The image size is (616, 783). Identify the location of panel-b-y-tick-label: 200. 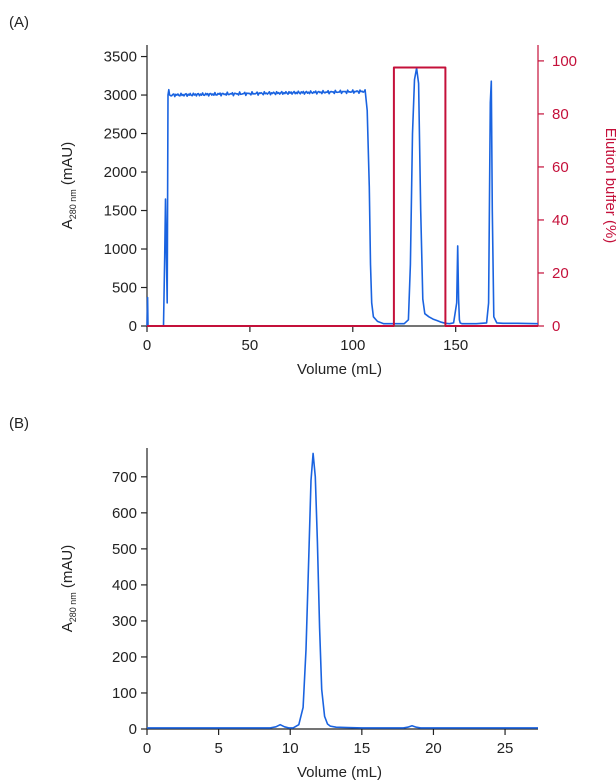
(124, 657).